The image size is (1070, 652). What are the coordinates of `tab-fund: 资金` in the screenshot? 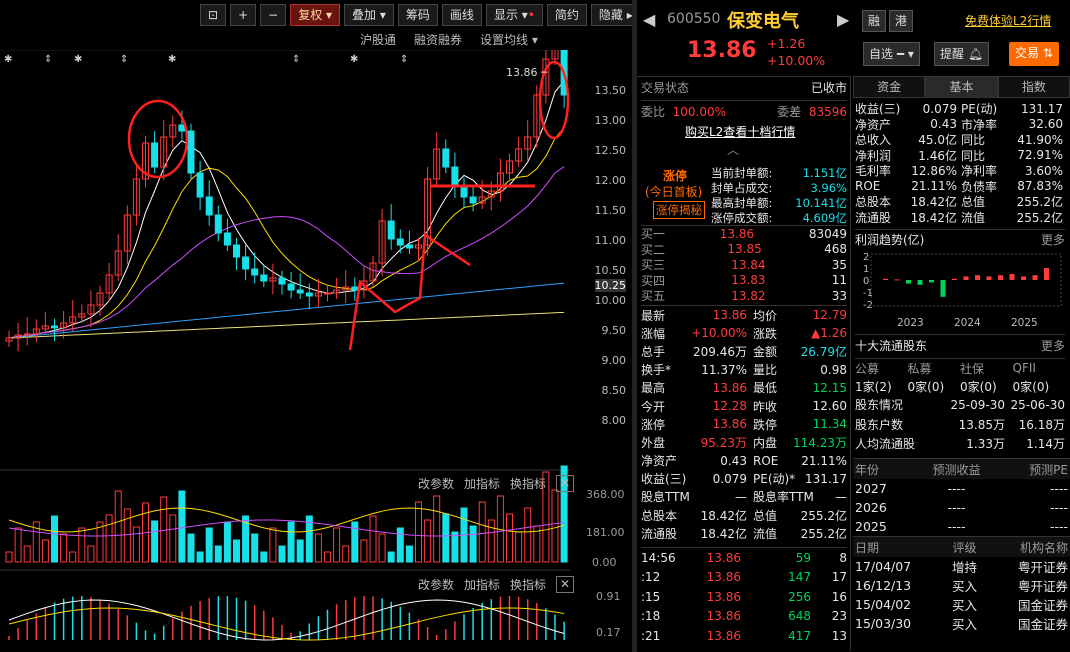 It's located at (889, 87).